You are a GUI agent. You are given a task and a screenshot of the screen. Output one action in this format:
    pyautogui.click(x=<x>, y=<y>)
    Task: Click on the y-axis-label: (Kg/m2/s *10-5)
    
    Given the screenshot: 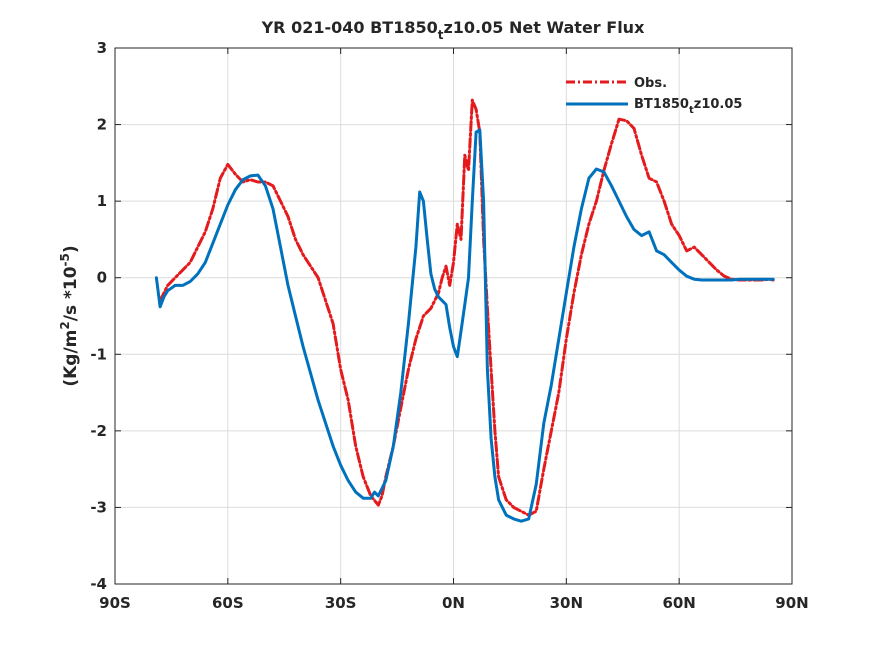 What is the action you would take?
    pyautogui.click(x=69, y=315)
    